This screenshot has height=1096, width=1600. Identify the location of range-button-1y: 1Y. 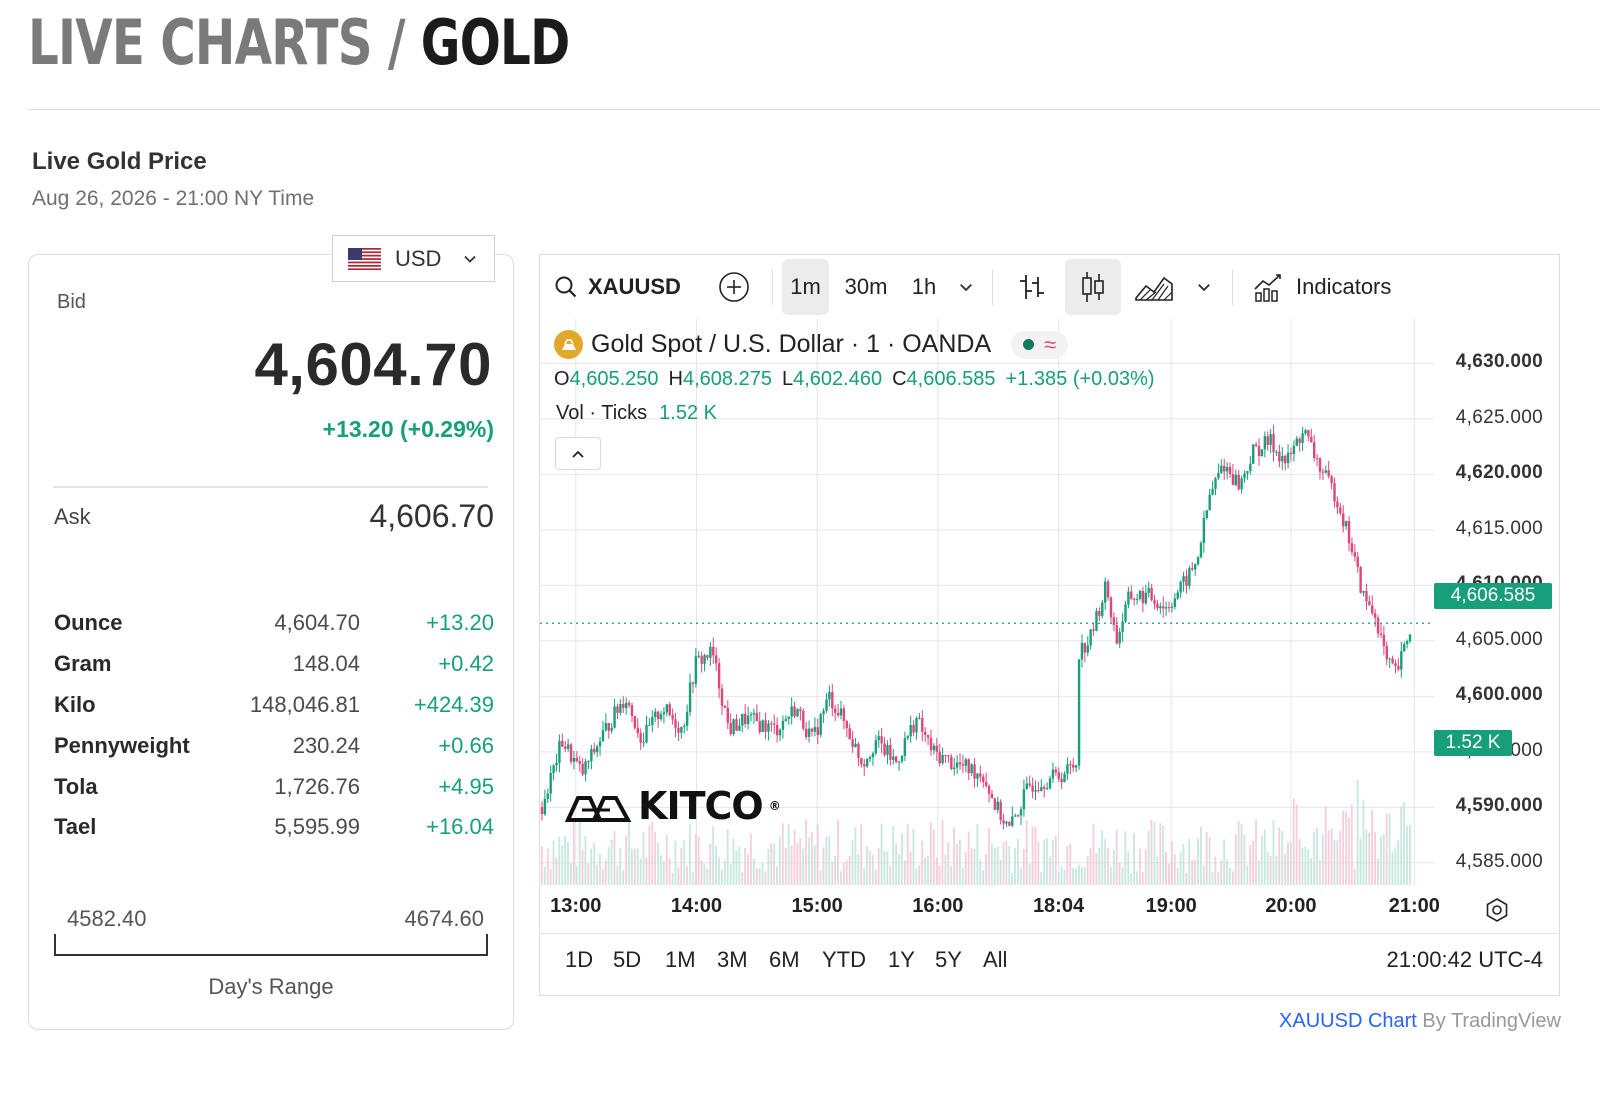
(901, 959).